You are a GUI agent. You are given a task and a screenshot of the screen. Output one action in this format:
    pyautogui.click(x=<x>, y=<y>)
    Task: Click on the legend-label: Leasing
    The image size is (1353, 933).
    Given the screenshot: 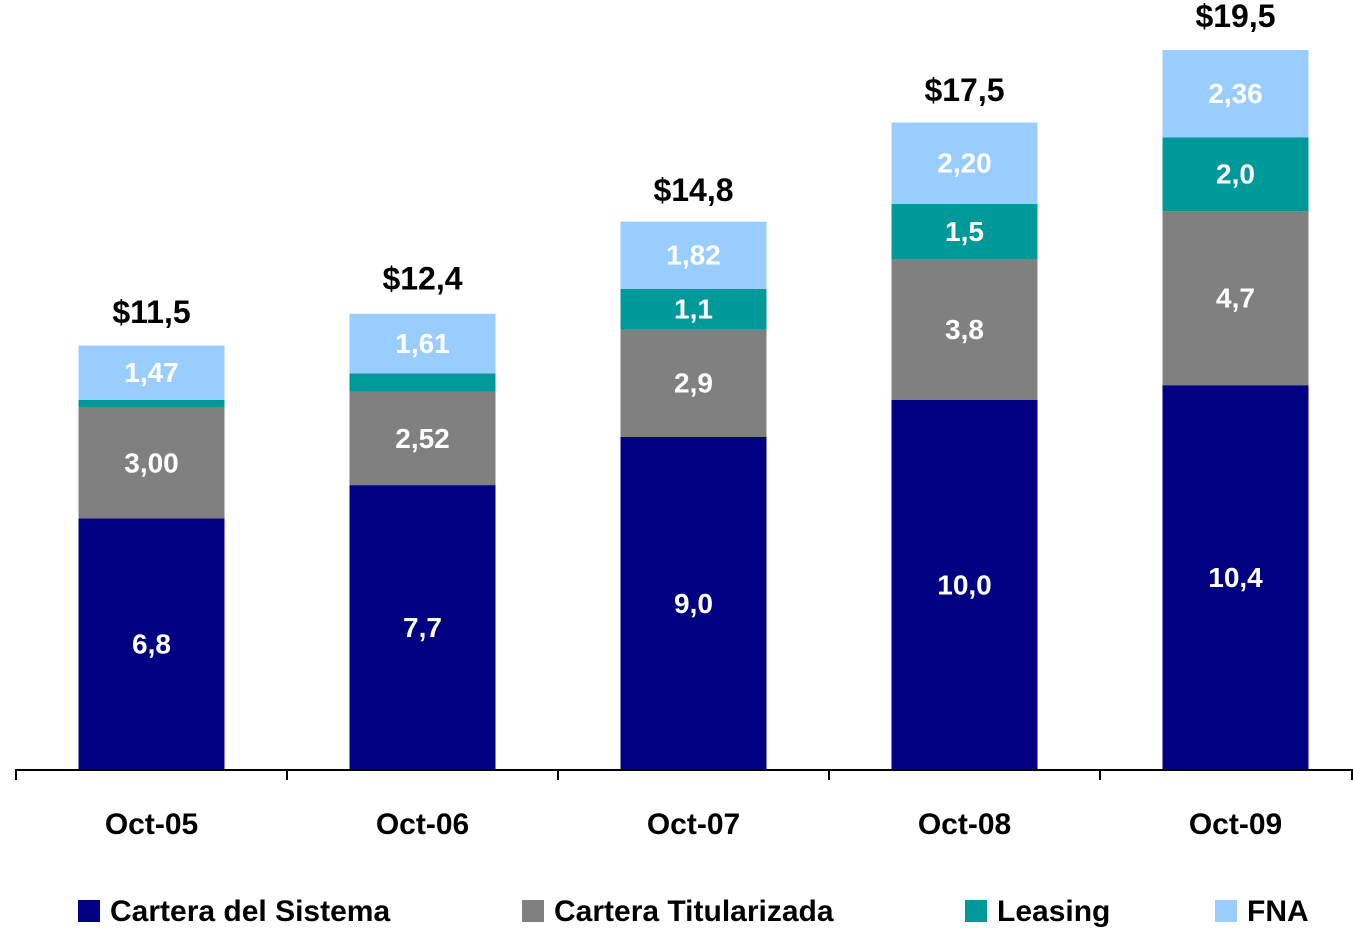 What is the action you would take?
    pyautogui.click(x=1053, y=911)
    